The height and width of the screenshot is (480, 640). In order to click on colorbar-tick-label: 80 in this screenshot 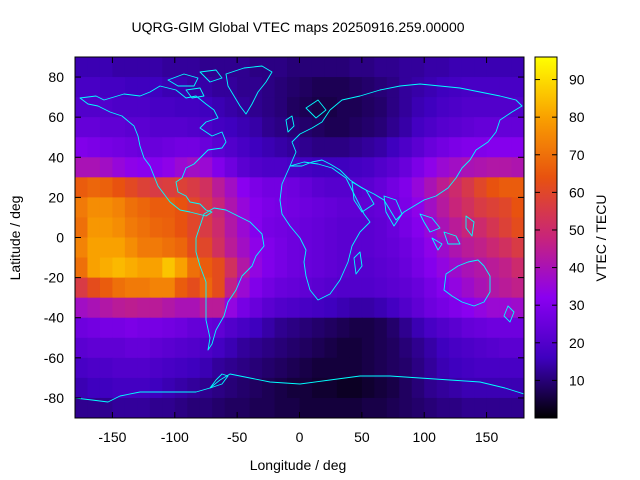, I will do `click(577, 117)`.